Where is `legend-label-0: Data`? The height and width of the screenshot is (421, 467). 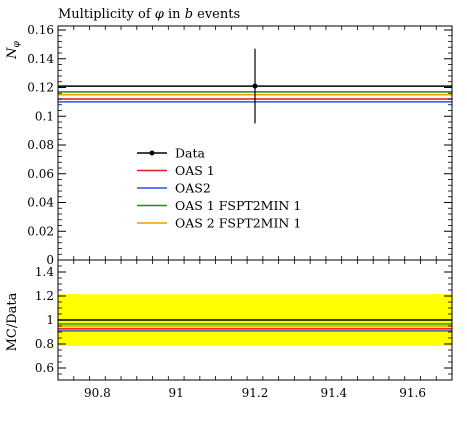 legend-label-0: Data is located at coordinates (190, 153).